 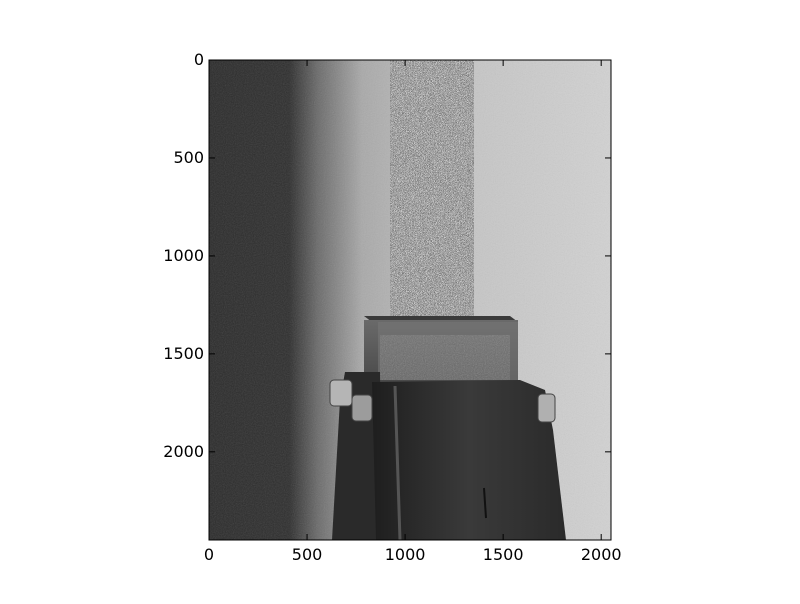 I want to click on clamp-body, so click(x=469, y=460).